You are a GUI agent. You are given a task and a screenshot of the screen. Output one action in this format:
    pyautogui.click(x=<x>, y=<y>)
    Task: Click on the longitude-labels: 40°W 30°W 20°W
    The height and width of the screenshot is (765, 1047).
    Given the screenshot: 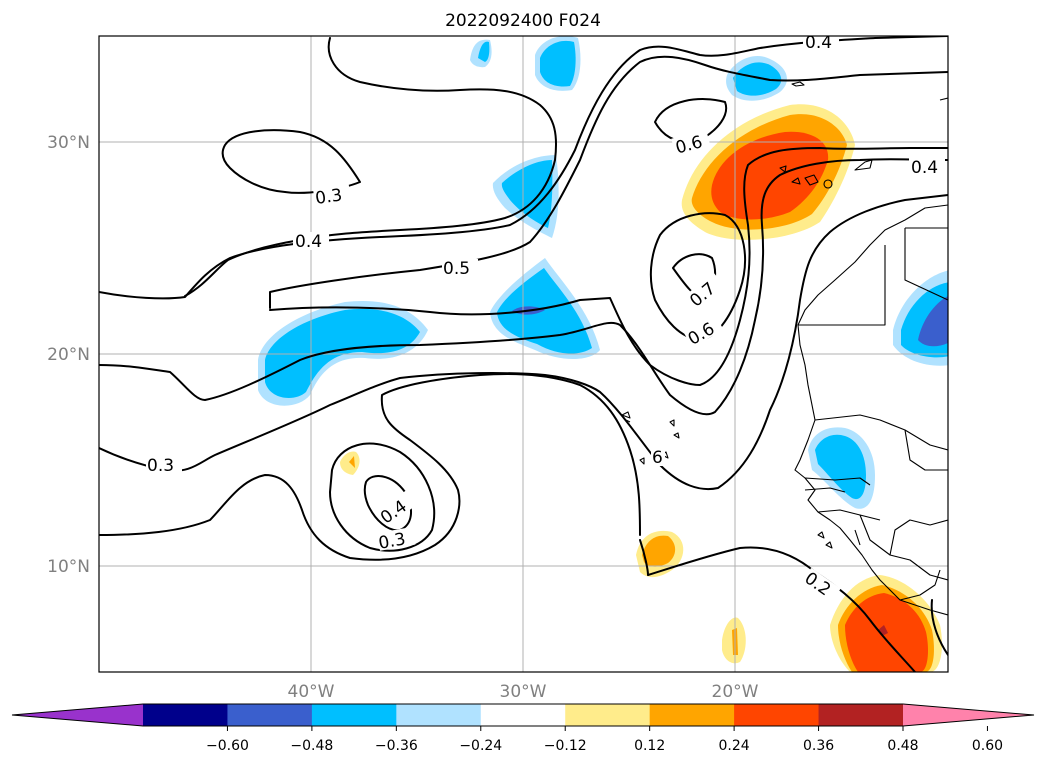 What is the action you would take?
    pyautogui.click(x=523, y=692)
    